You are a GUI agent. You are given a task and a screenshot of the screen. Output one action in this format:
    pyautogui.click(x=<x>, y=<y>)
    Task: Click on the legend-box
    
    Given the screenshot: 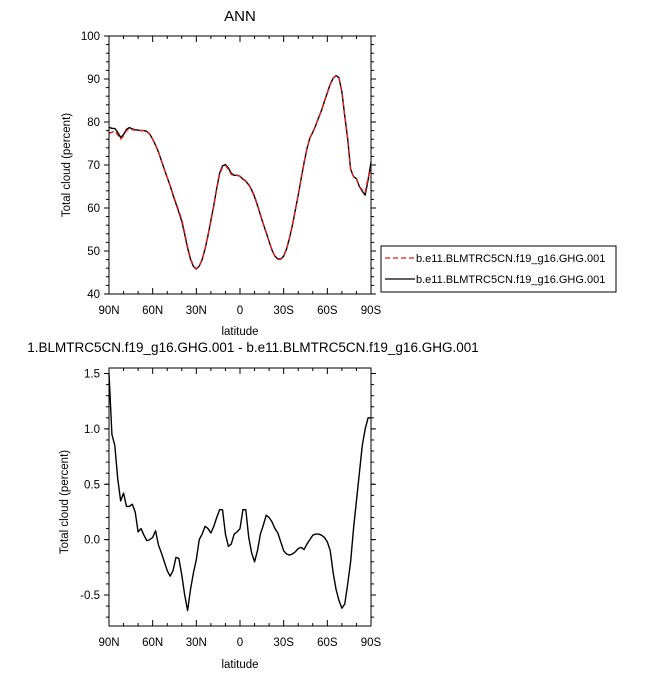 What is the action you would take?
    pyautogui.click(x=498, y=269)
    